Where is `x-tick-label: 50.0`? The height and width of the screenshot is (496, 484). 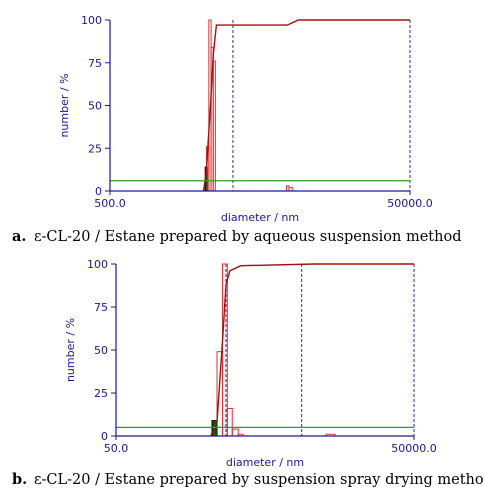 x-tick-label: 50.0 is located at coordinates (116, 448).